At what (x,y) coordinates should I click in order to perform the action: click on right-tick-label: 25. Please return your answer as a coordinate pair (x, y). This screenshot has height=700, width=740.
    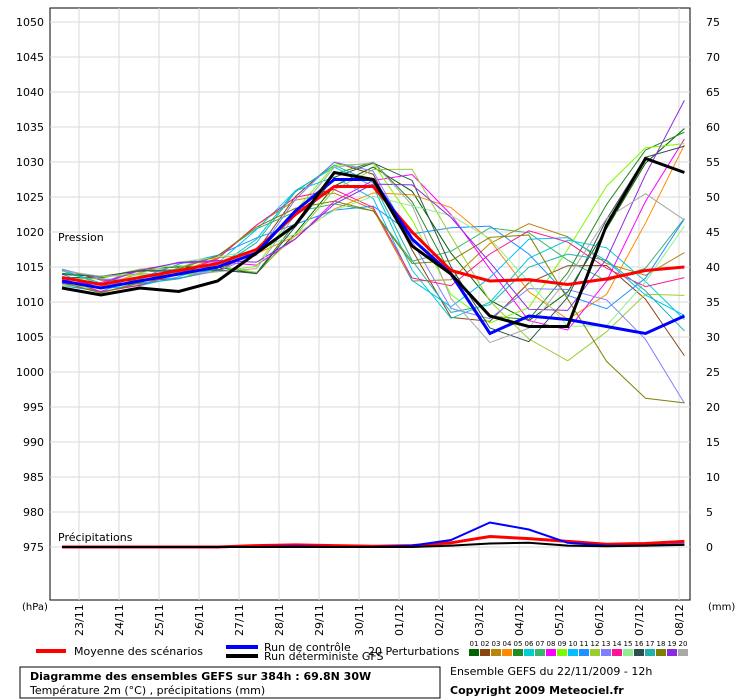
    Looking at the image, I should click on (713, 372).